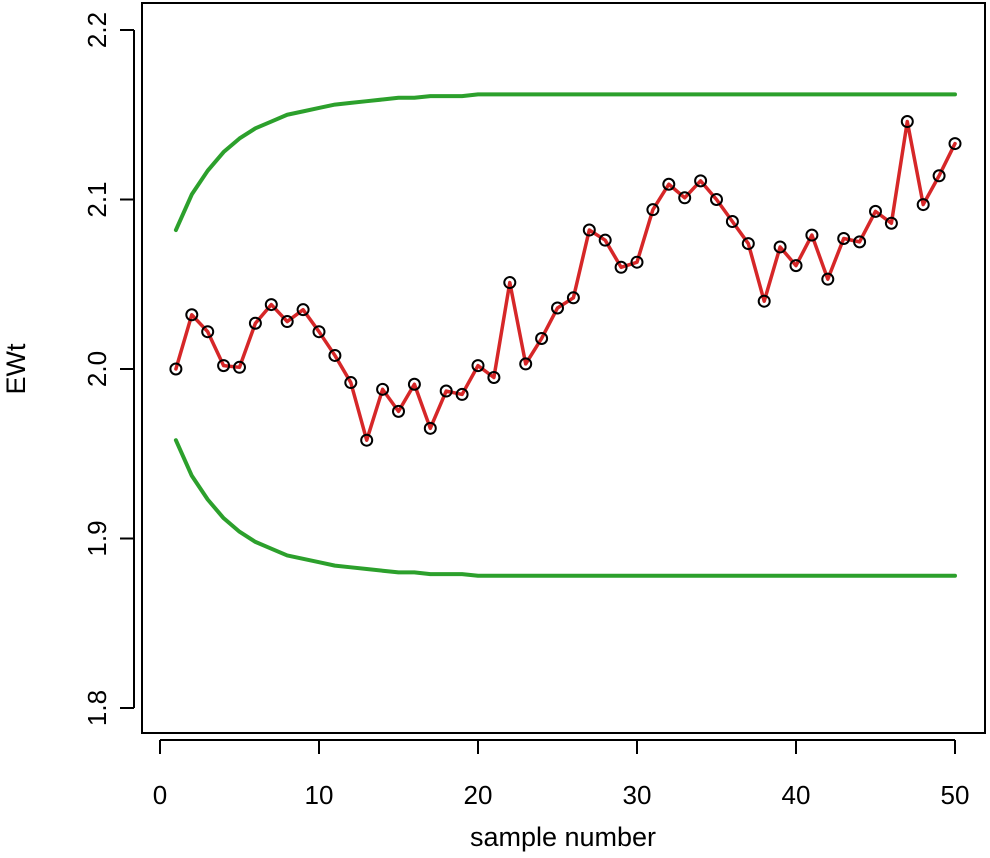  I want to click on y-tick-label: 2.0, so click(97, 369).